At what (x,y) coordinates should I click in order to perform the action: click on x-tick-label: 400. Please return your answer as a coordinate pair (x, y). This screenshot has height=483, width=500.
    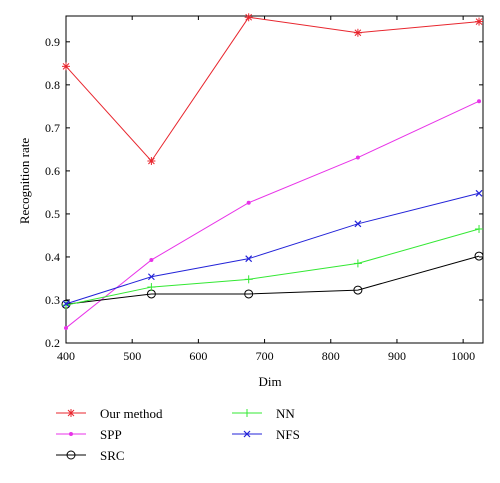
    Looking at the image, I should click on (66, 356).